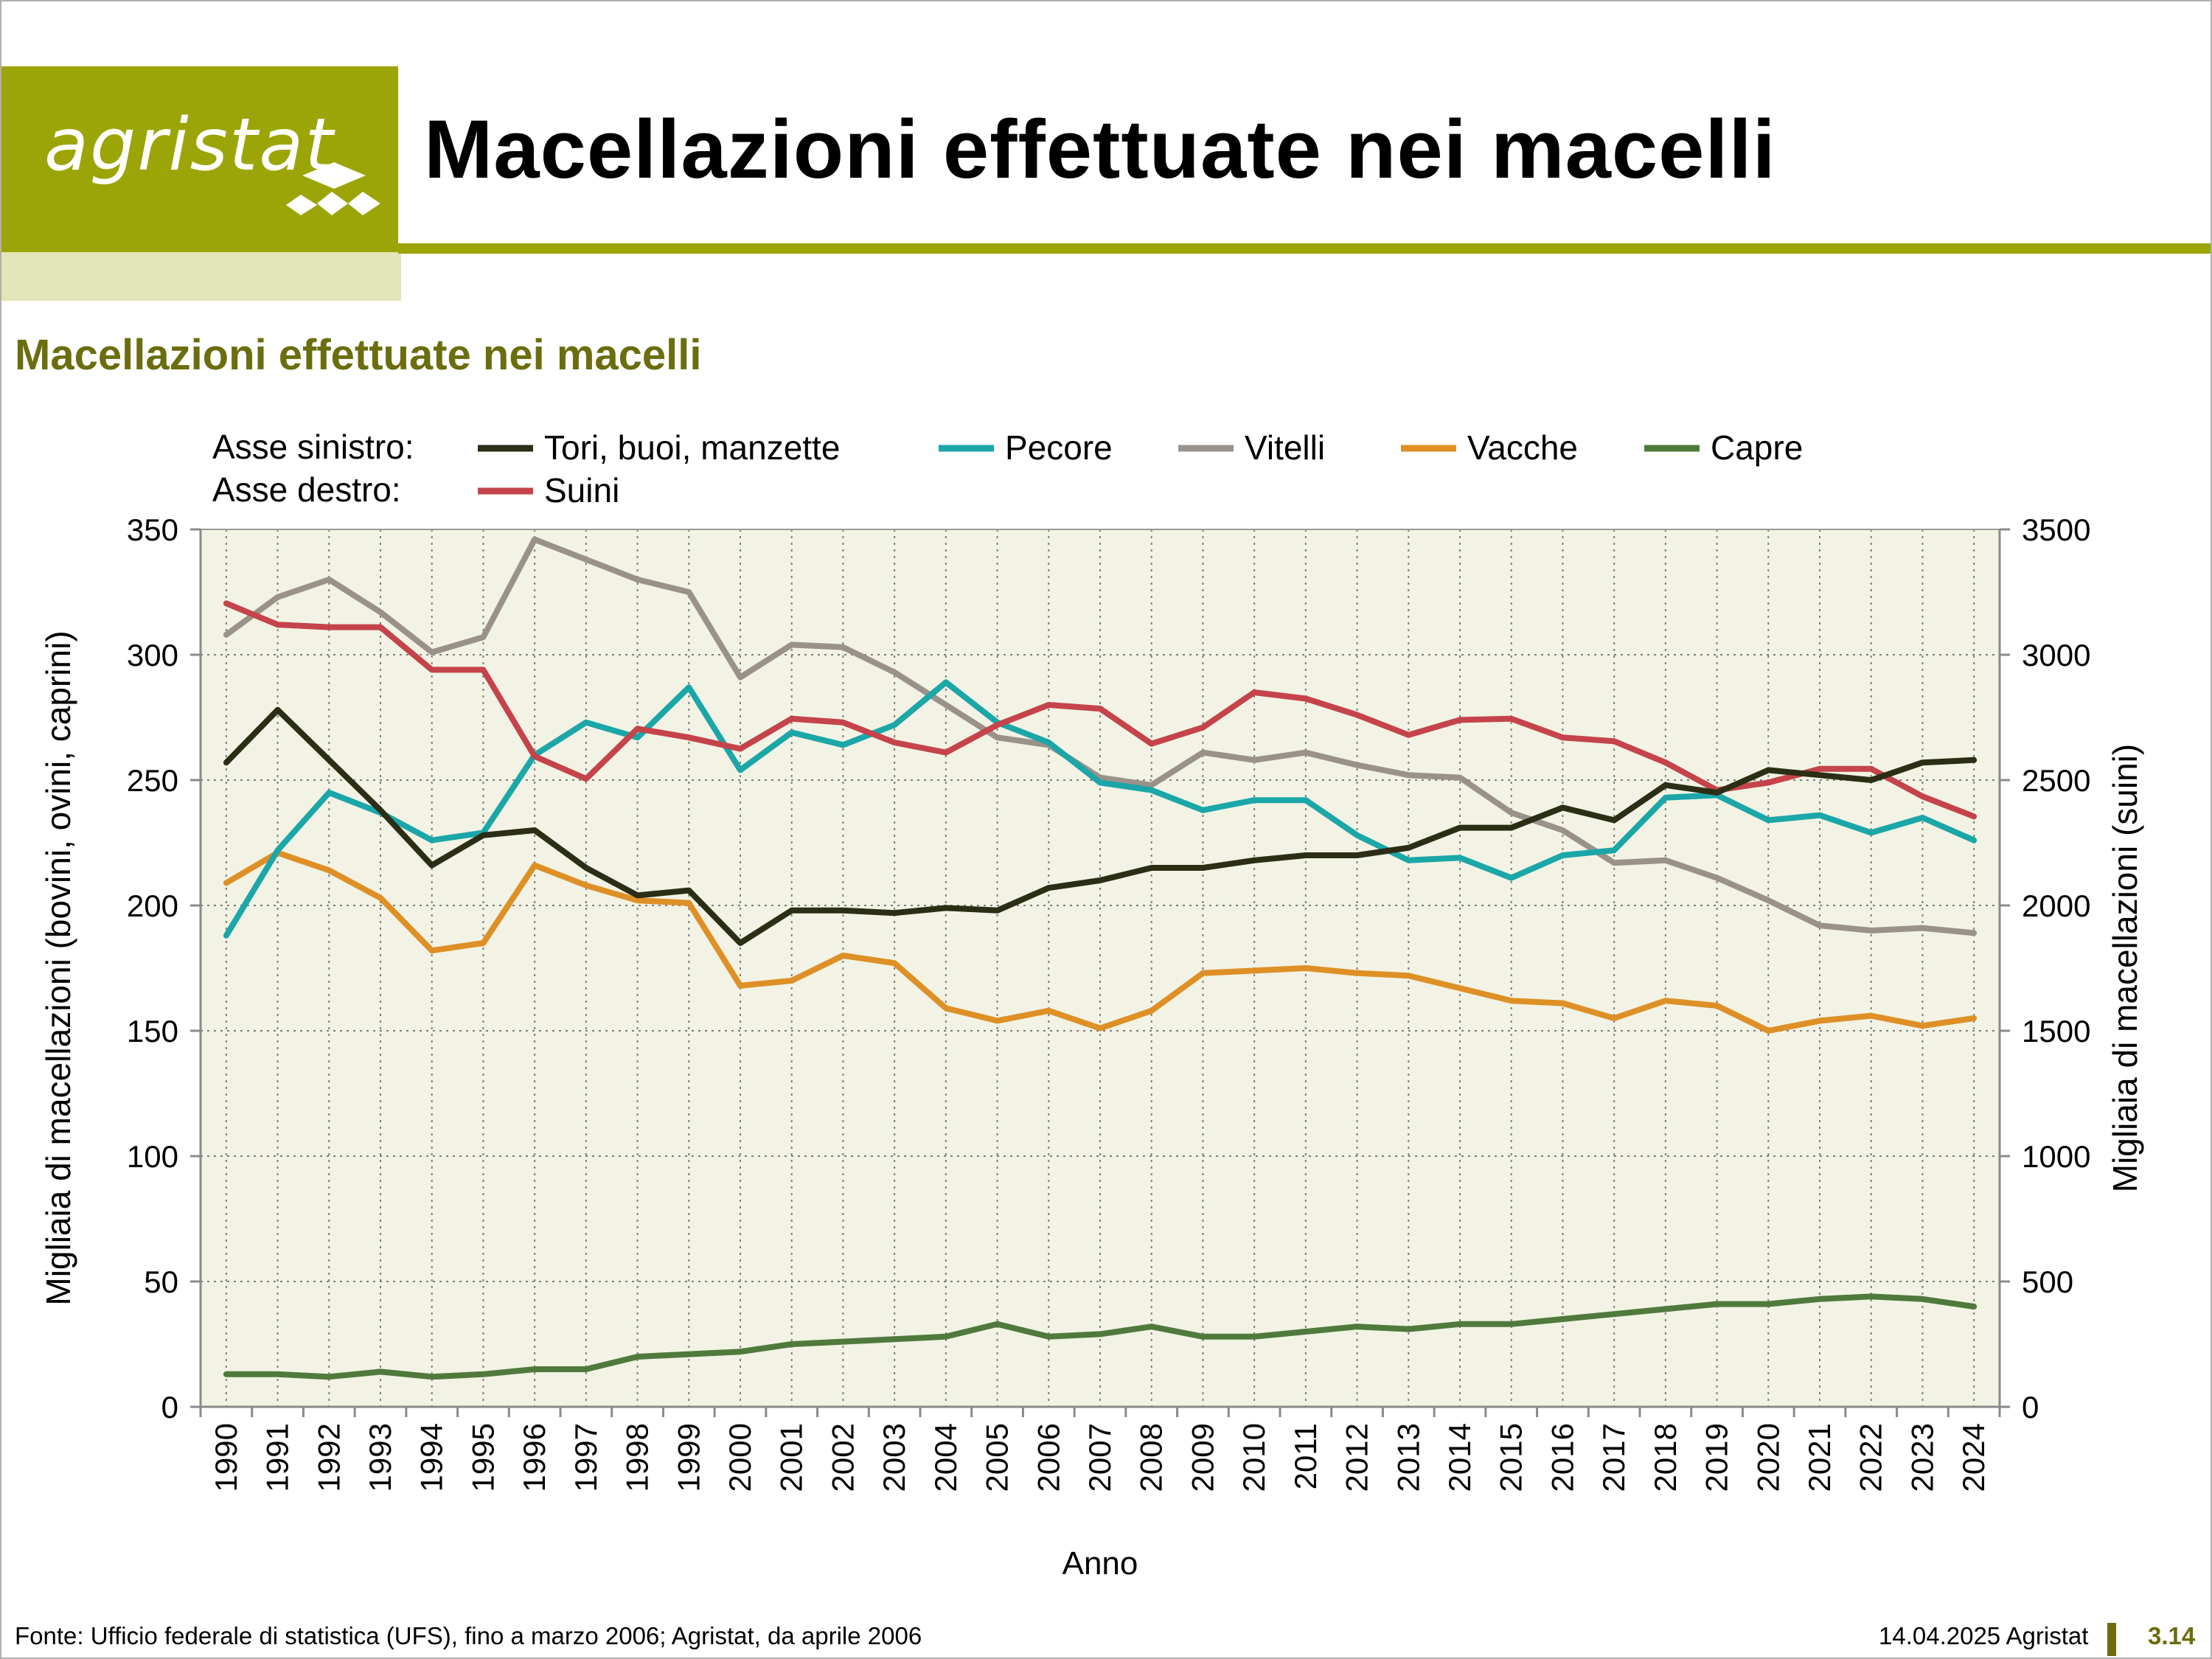 The height and width of the screenshot is (1659, 2212). What do you see at coordinates (692, 447) in the screenshot?
I see `legend-entry: Tori, buoi, manzette` at bounding box center [692, 447].